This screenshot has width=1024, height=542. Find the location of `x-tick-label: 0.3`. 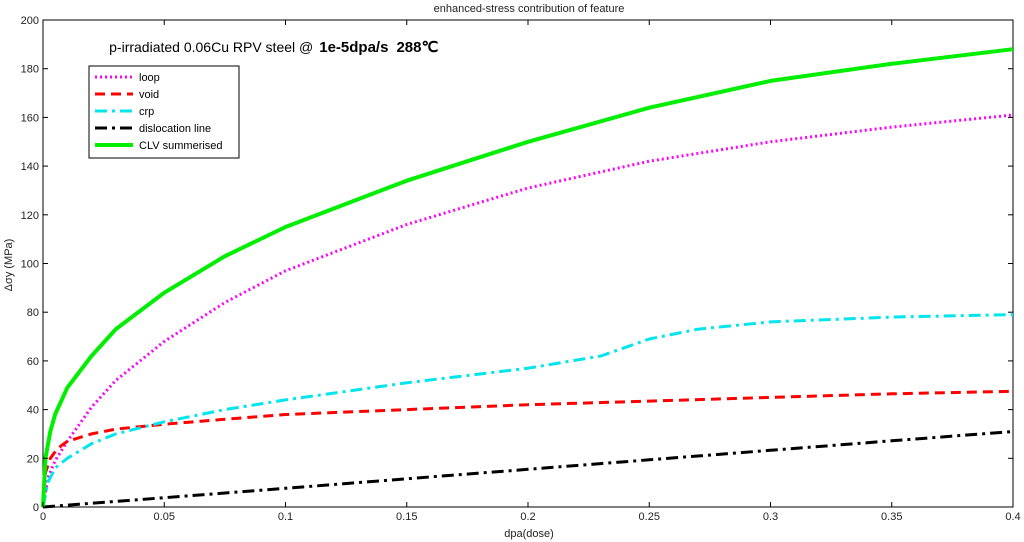

x-tick-label: 0.3 is located at coordinates (770, 517).